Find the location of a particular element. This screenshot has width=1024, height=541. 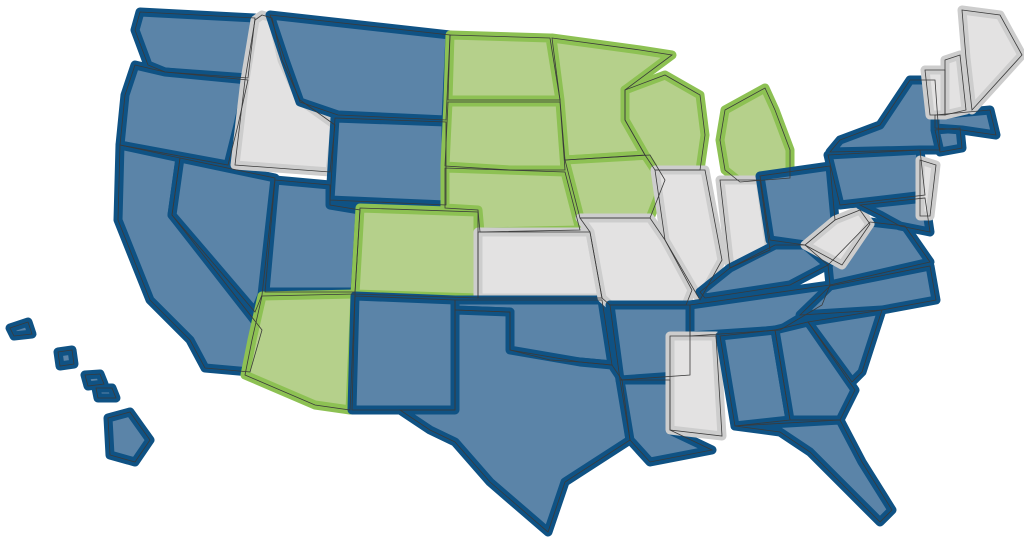

state-border-me is located at coordinates (992, 60).